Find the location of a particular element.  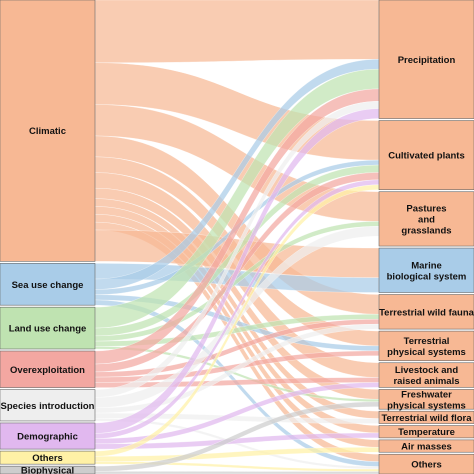

target-node-cultivated-label: Cultivated plants is located at coordinates (426, 156).